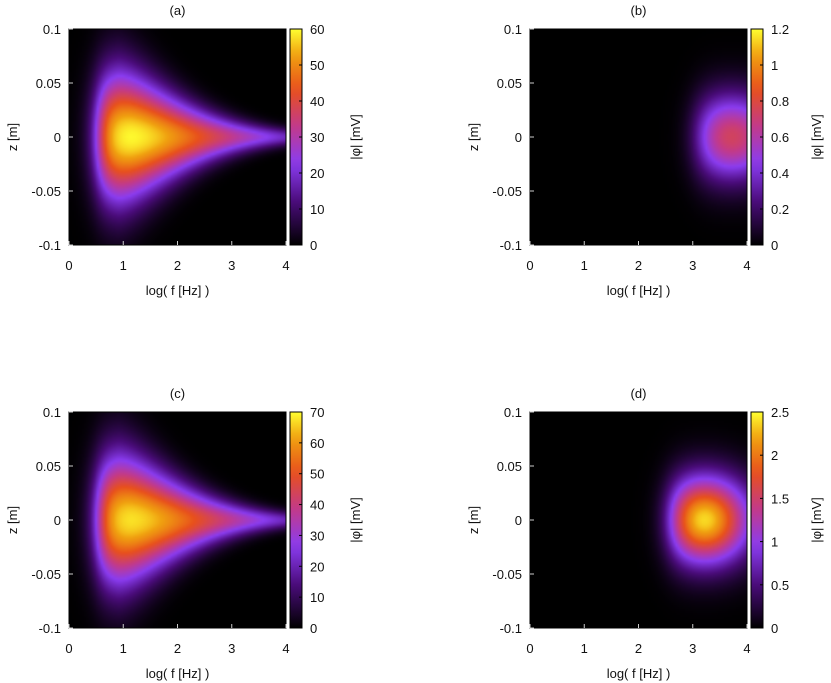 The height and width of the screenshot is (683, 831). I want to click on colorbar-c, so click(296, 520).